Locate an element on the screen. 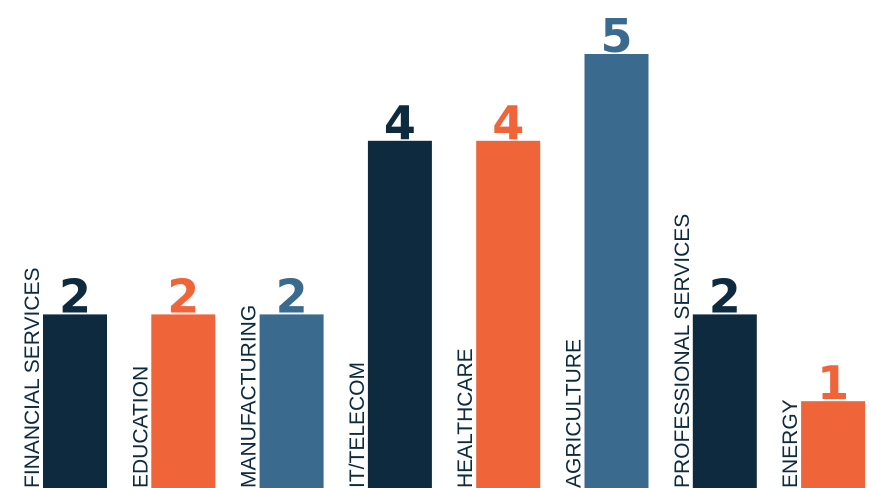 Image resolution: width=875 pixels, height=488 pixels. category-label: PROFESSIONAL SERVICES is located at coordinates (682, 351).